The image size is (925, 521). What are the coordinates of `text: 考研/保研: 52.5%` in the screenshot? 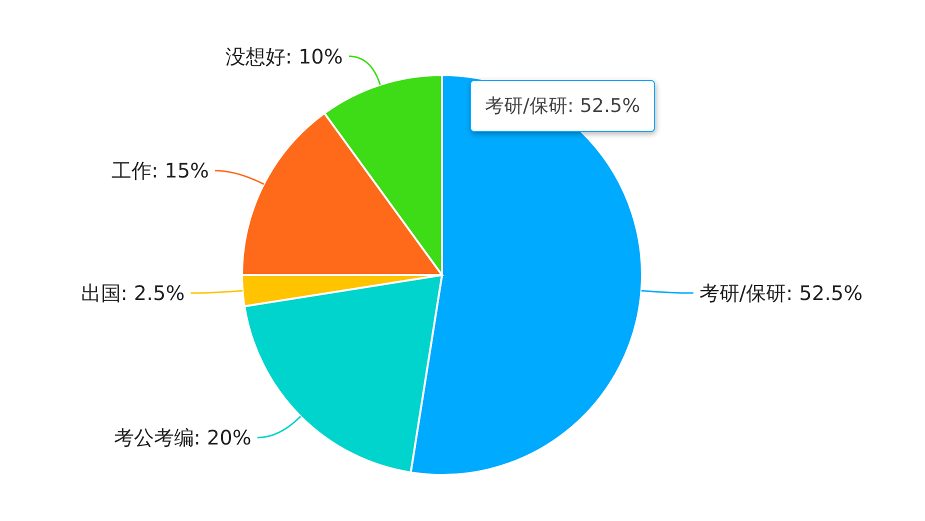 It's located at (563, 106).